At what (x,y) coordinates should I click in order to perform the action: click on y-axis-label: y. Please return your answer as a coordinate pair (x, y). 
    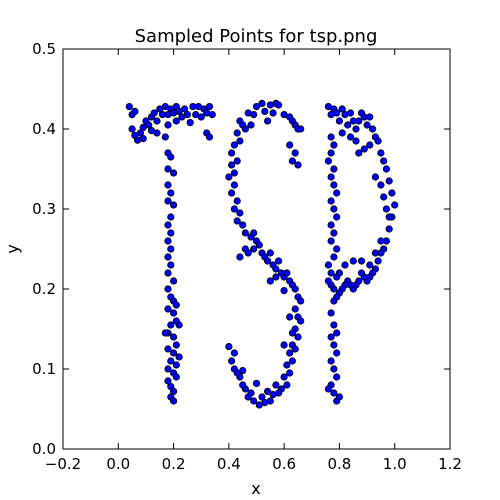
    Looking at the image, I should click on (12, 248).